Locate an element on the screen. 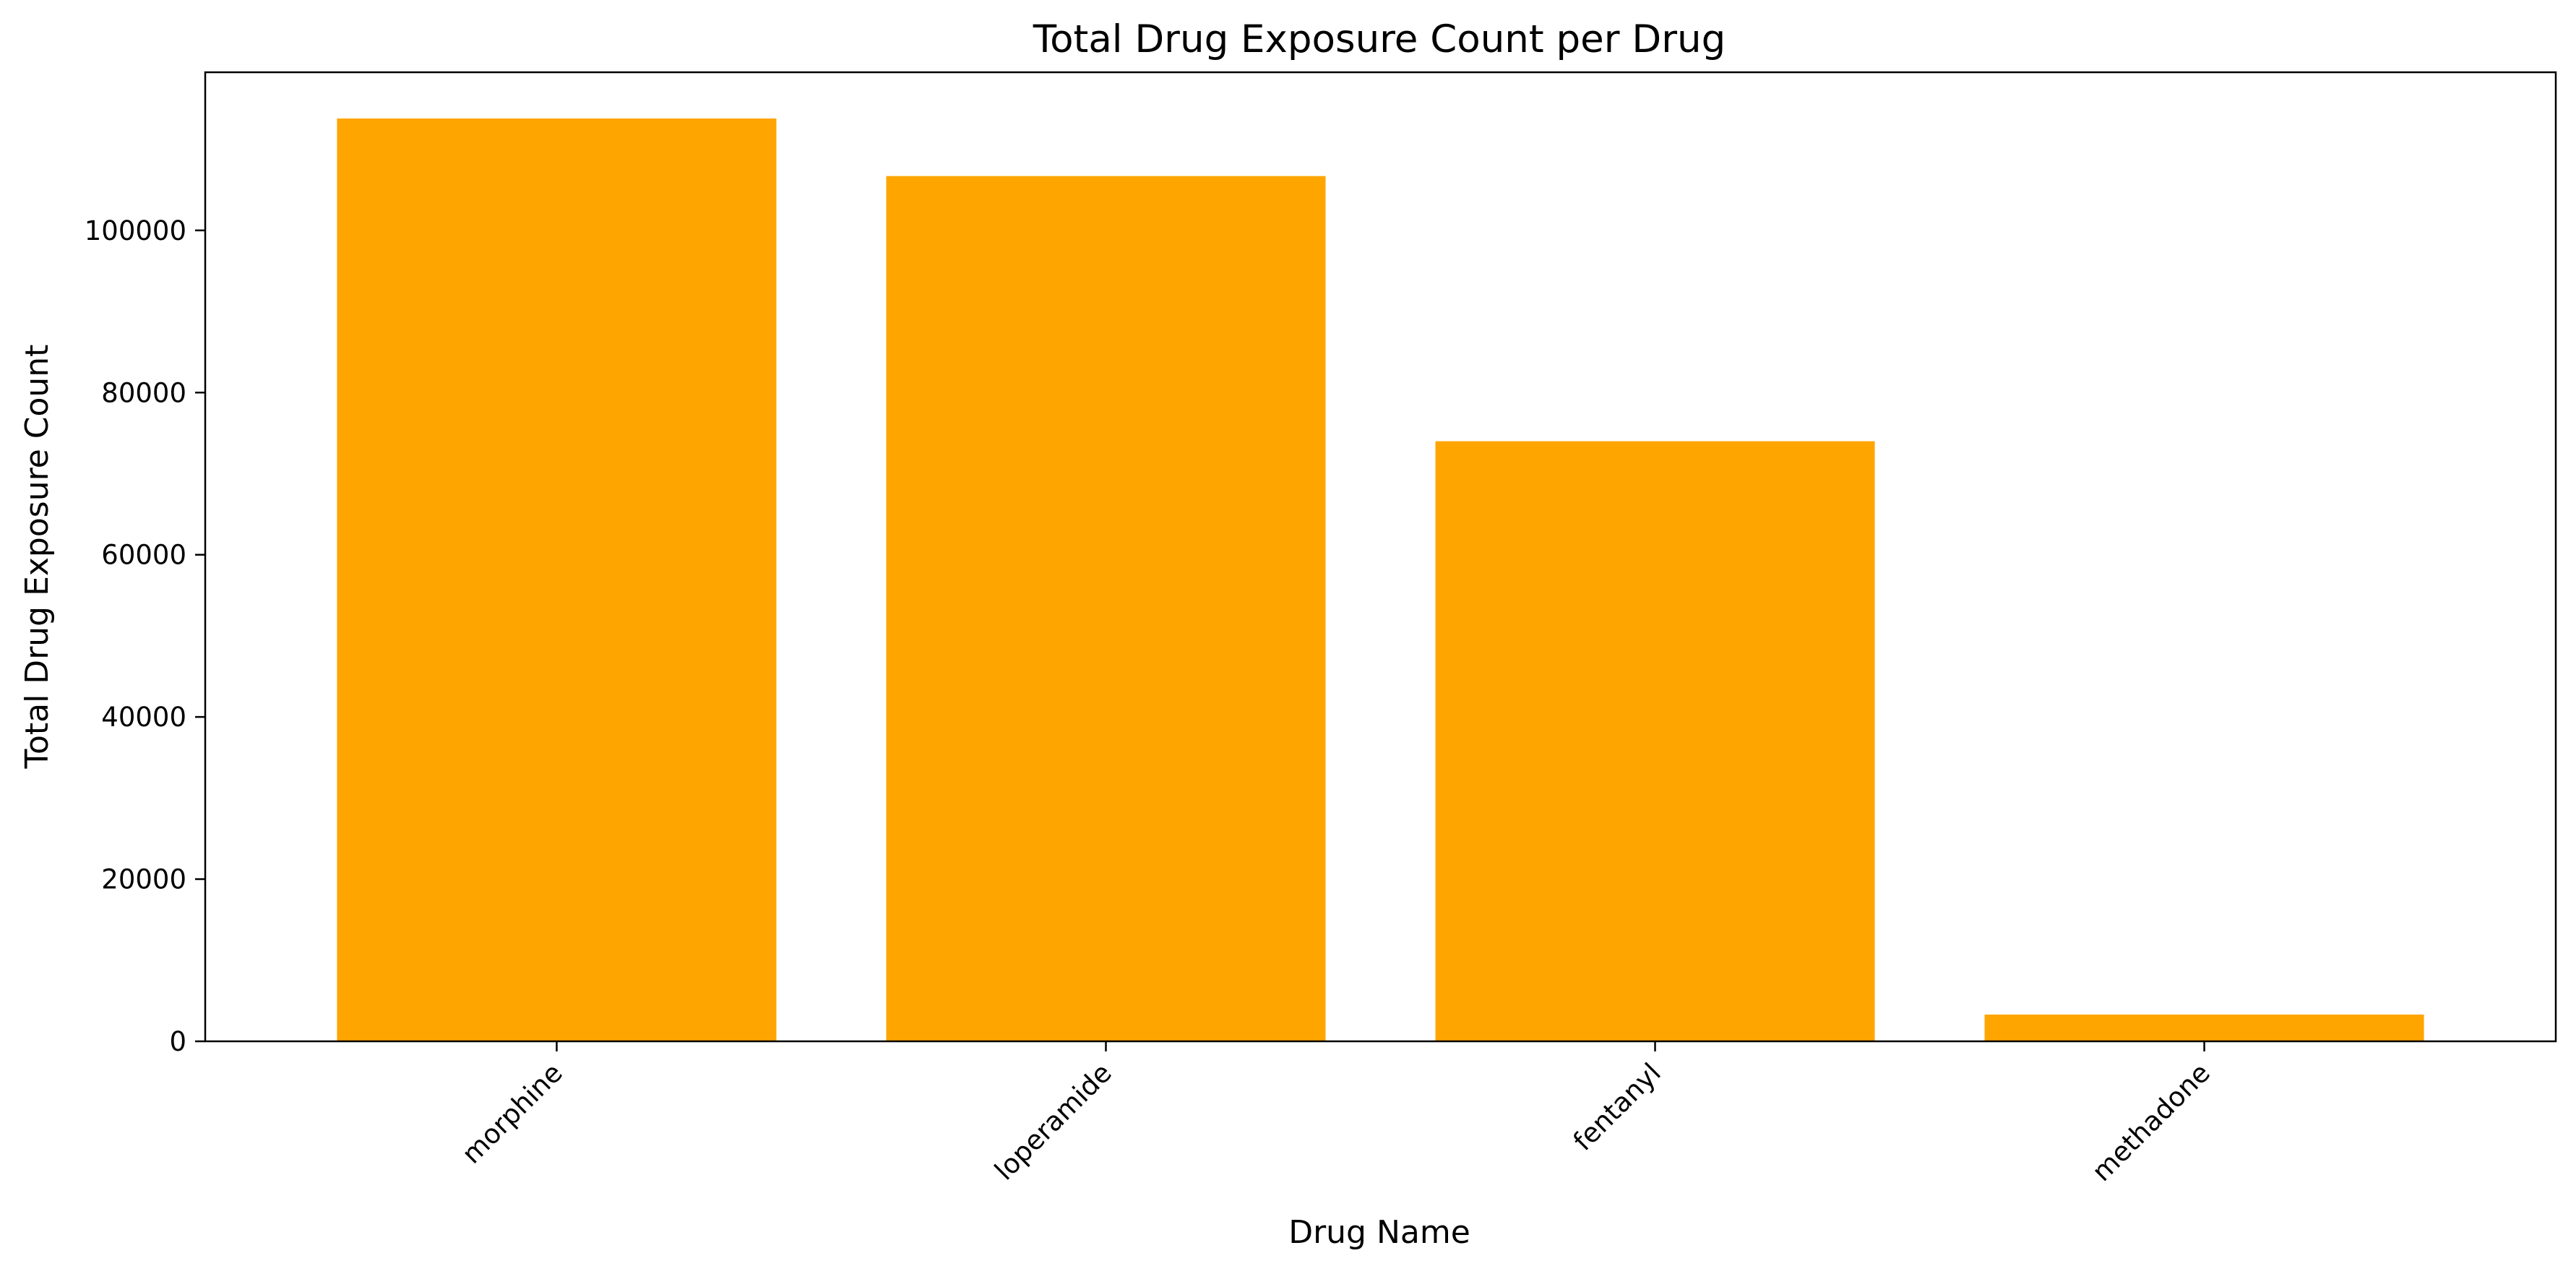 Image resolution: width=2576 pixels, height=1274 pixels. x-tick-label-methadone: methadone is located at coordinates (2151, 1122).